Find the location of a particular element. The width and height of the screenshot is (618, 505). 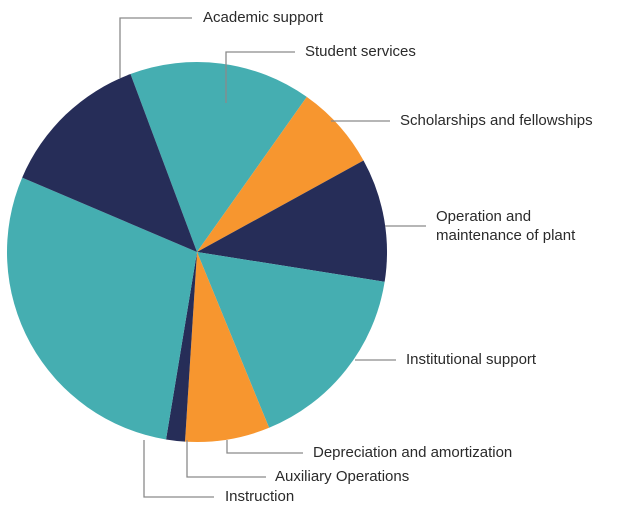

slice-label: Student services is located at coordinates (360, 51).